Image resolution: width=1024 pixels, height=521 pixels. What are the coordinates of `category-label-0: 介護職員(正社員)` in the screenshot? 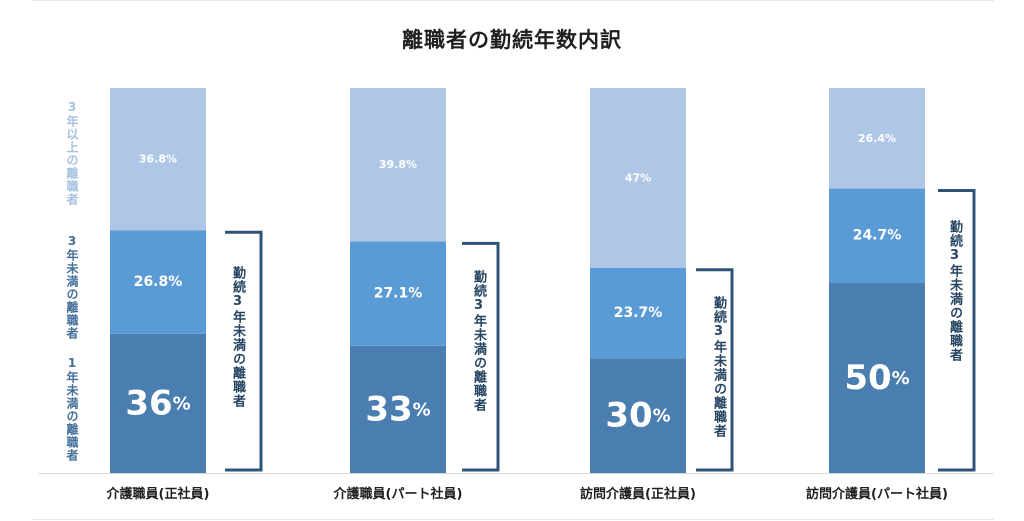 It's located at (158, 494).